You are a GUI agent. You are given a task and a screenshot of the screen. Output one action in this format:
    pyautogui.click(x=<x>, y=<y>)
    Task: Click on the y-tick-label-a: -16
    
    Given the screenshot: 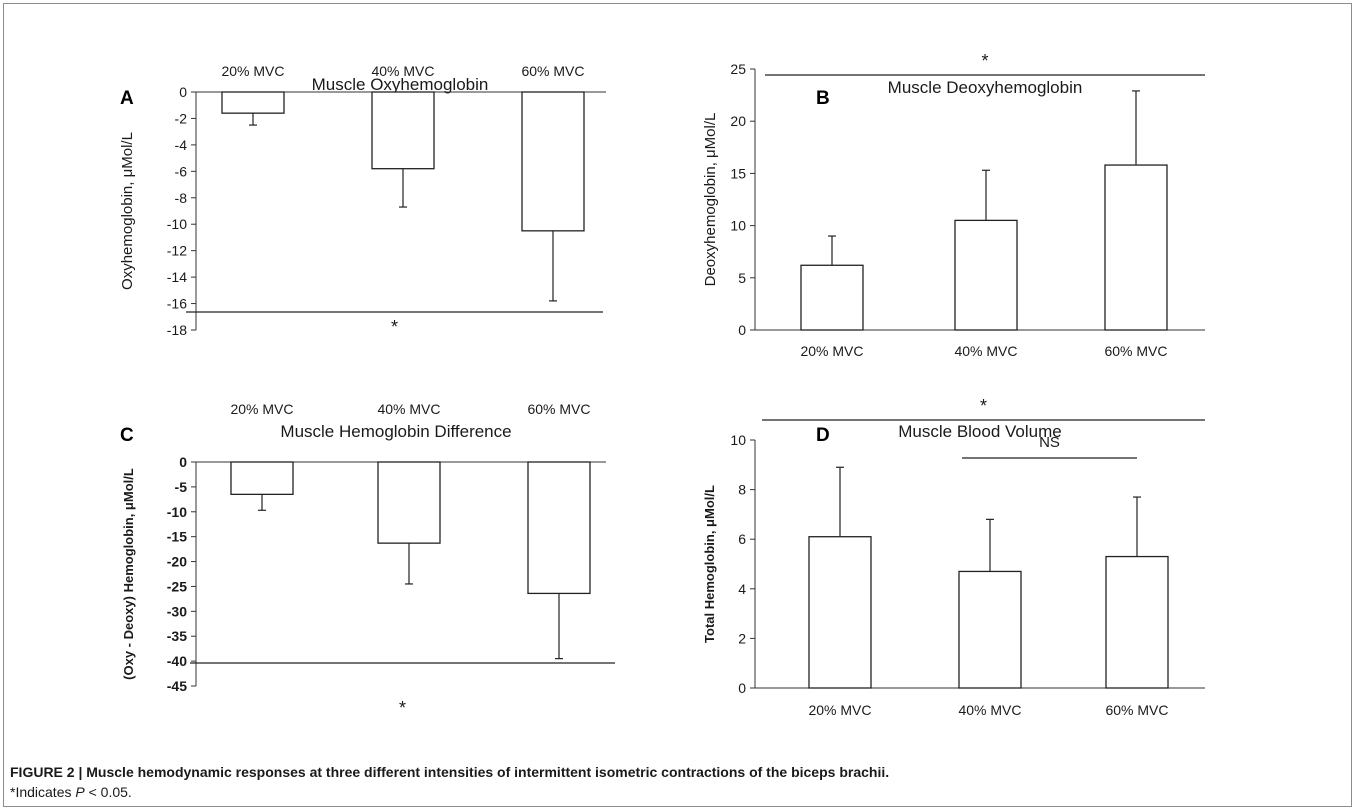 What is the action you would take?
    pyautogui.click(x=177, y=304)
    